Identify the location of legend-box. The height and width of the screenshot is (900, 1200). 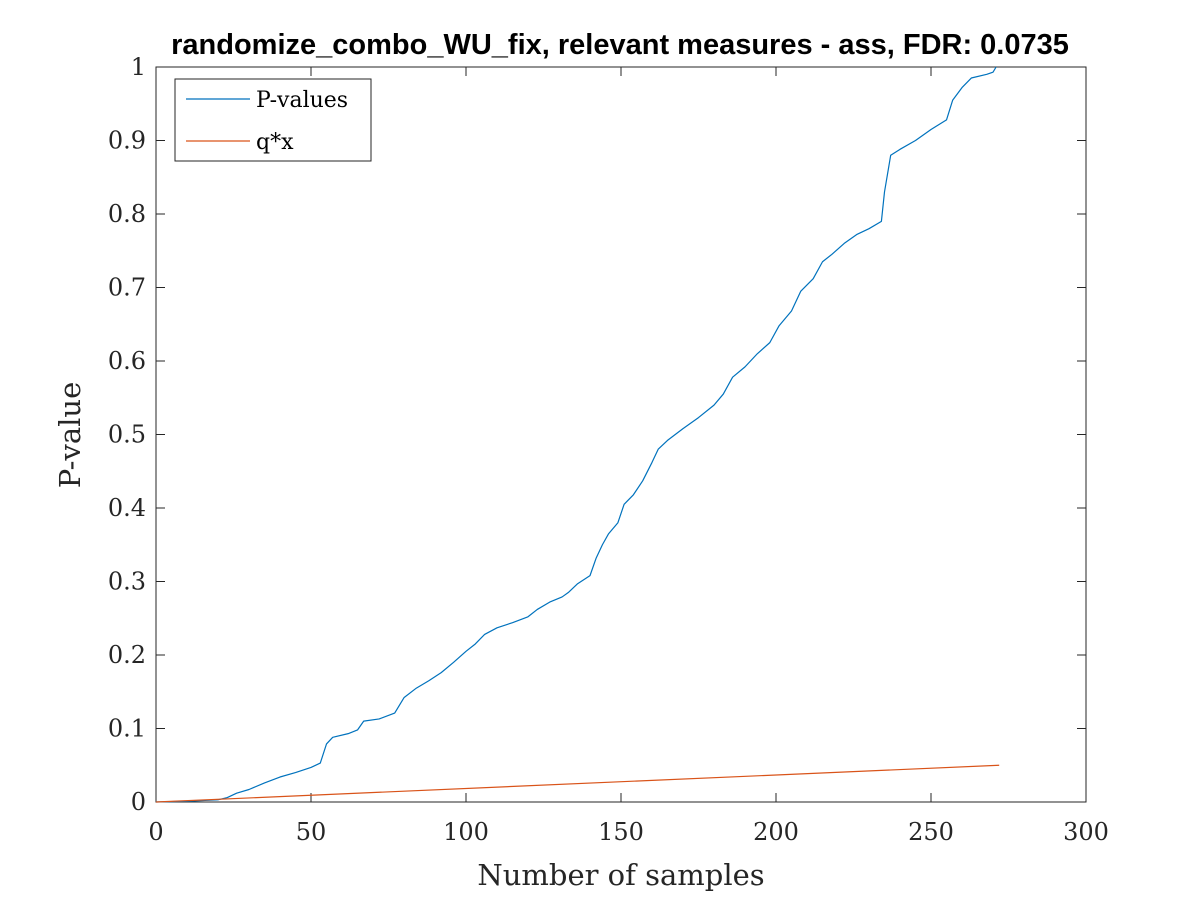
(273, 120).